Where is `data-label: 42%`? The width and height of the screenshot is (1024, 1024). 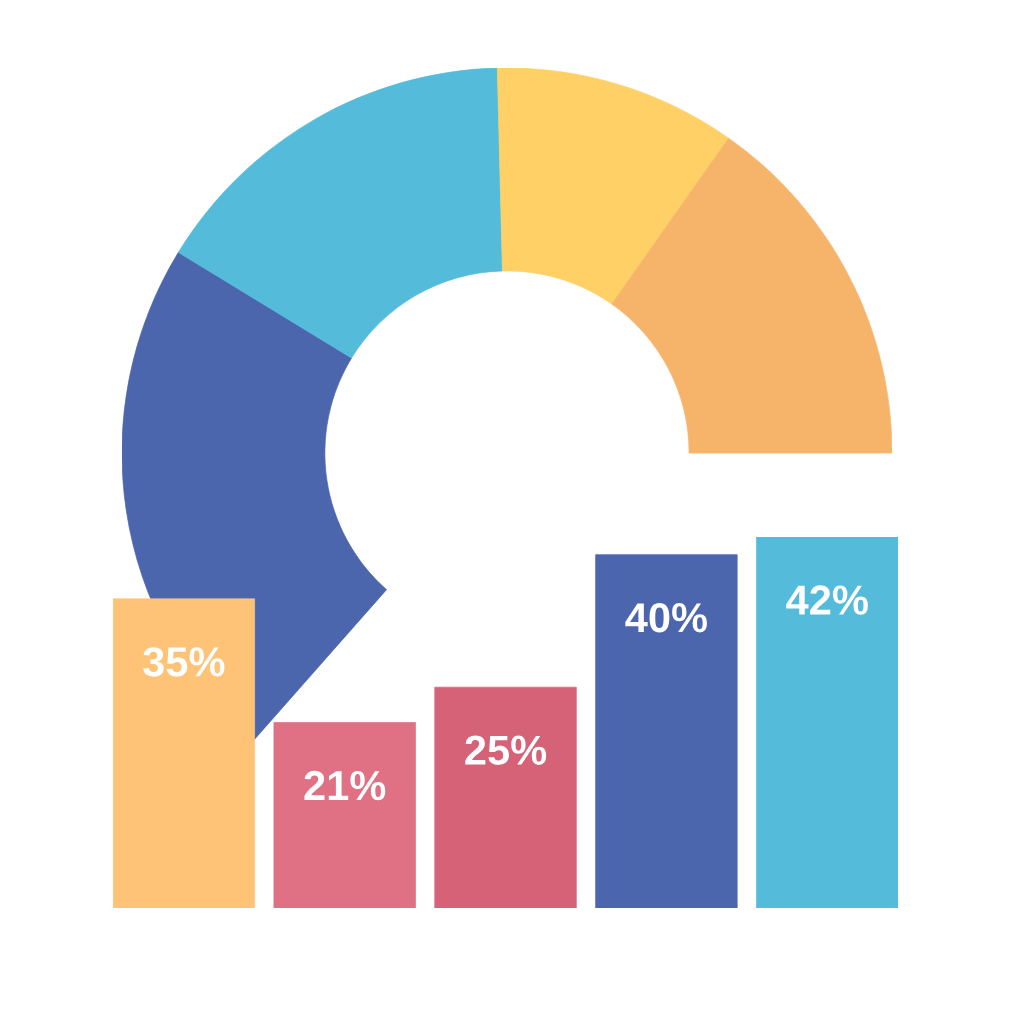
data-label: 42% is located at coordinates (827, 600).